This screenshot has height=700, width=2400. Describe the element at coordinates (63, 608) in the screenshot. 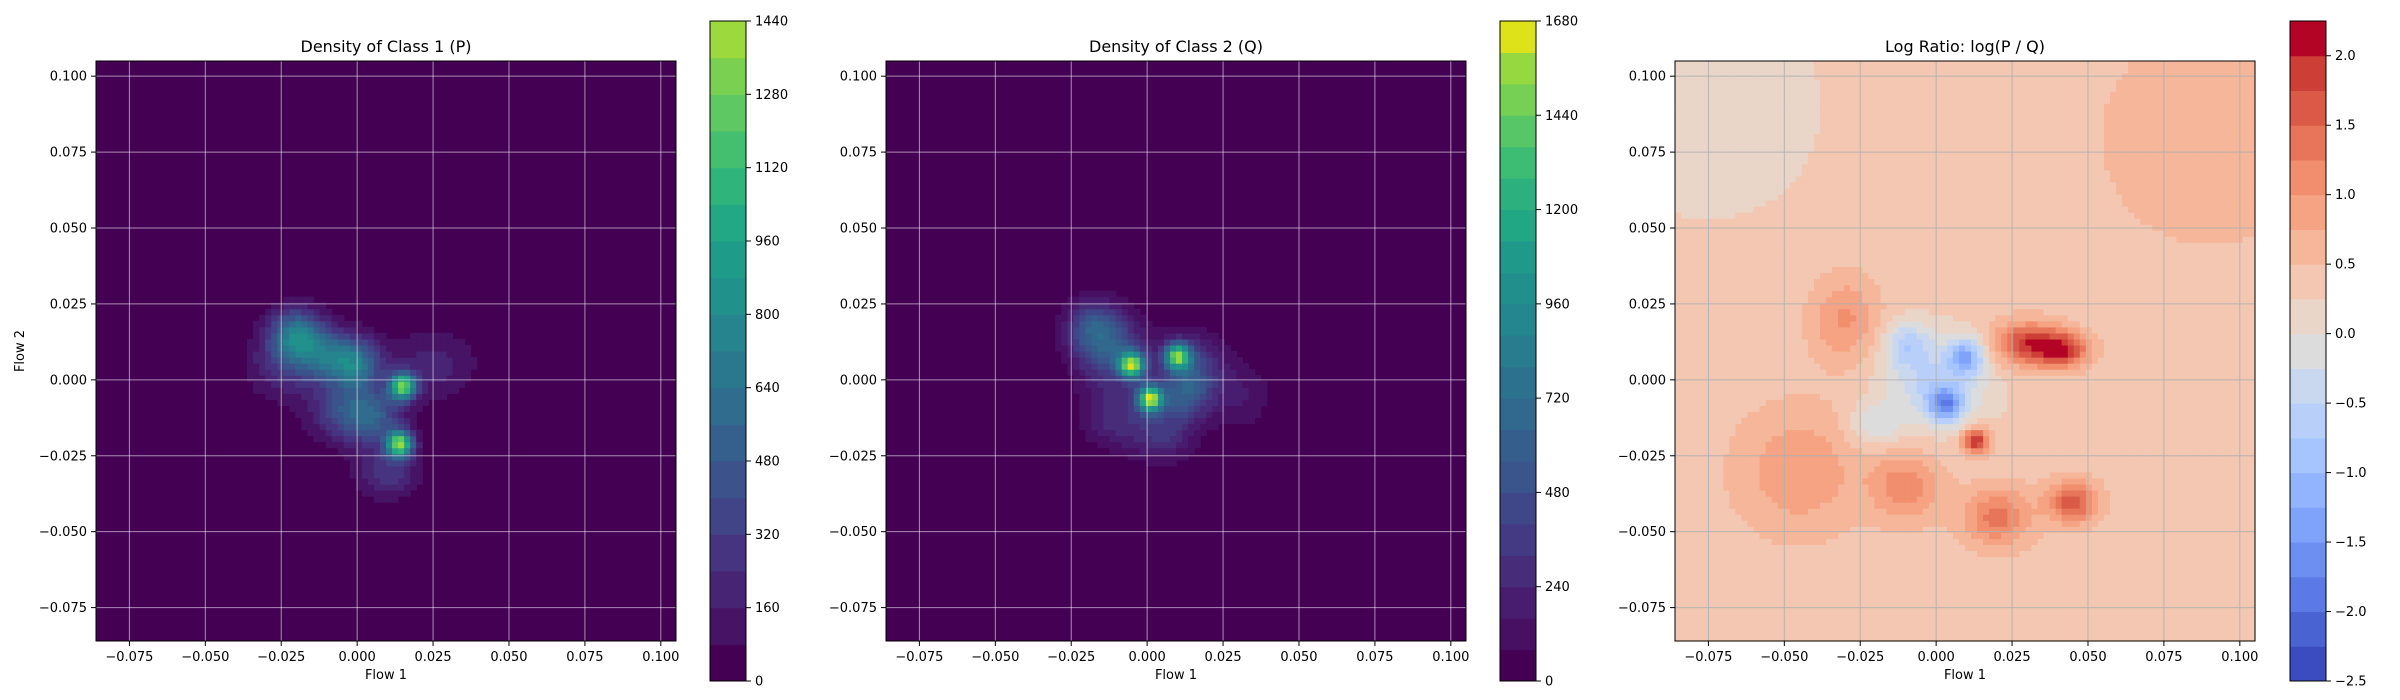

I see `y-tick-label: −0.075` at that location.